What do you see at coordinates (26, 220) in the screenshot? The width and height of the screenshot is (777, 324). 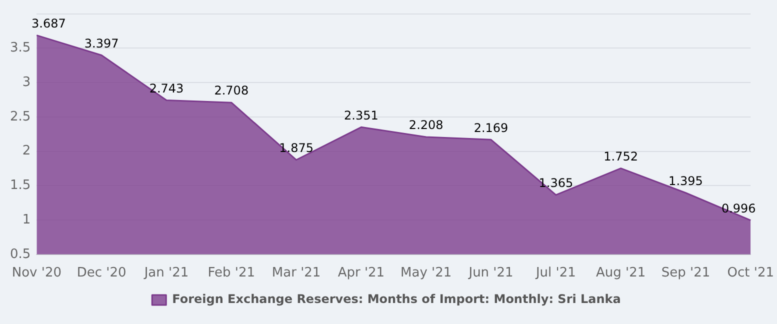 I see `y-tick-label: 1` at bounding box center [26, 220].